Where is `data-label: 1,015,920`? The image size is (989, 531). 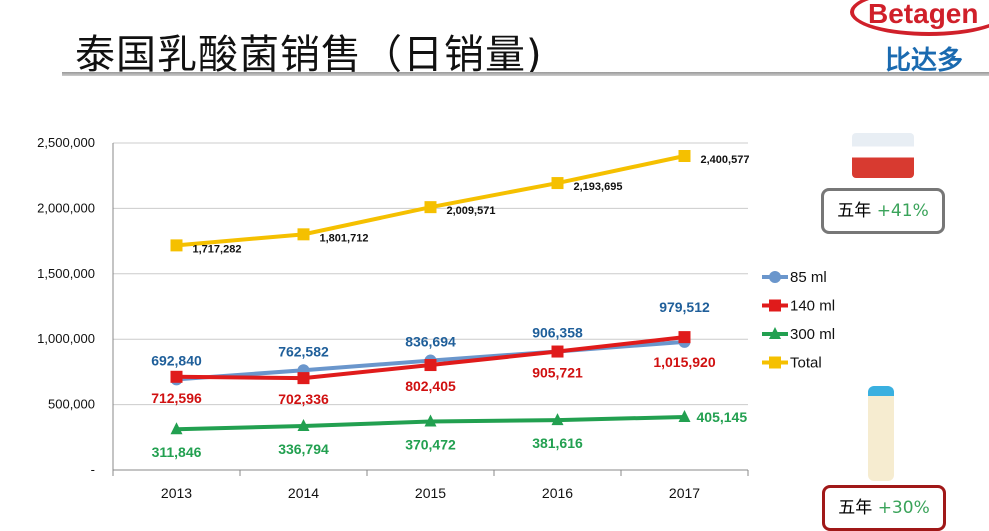
data-label: 1,015,920 is located at coordinates (684, 362).